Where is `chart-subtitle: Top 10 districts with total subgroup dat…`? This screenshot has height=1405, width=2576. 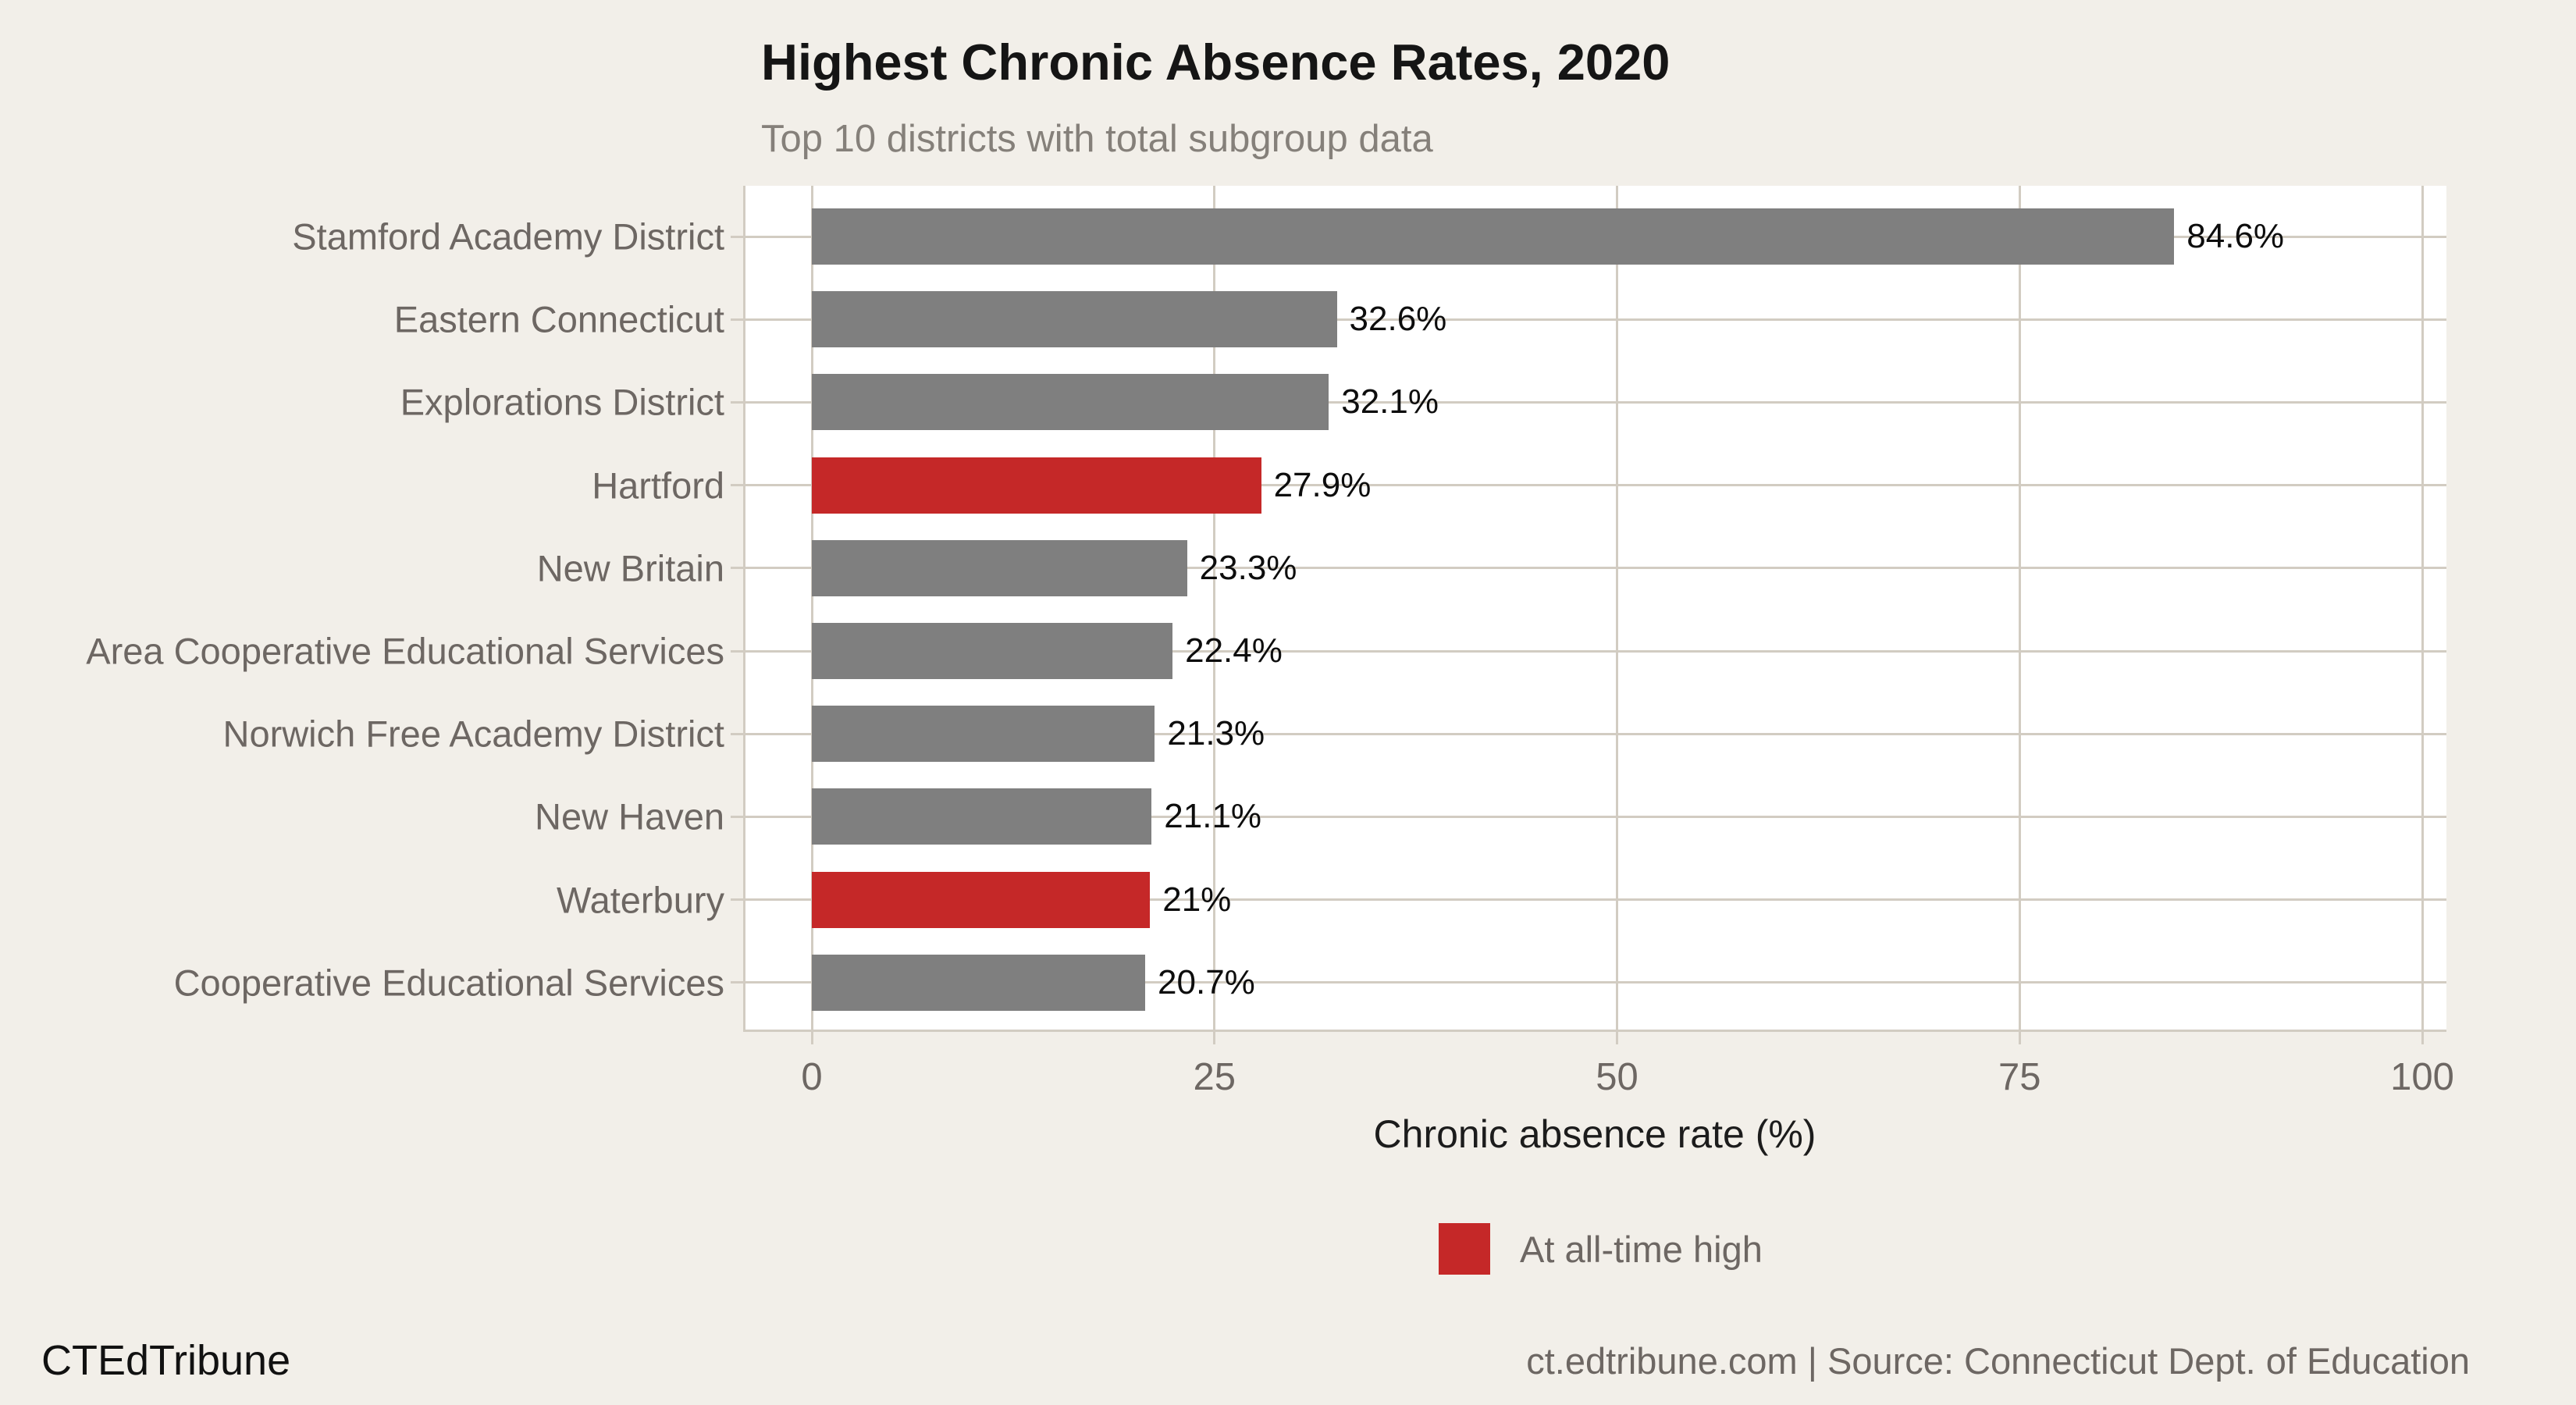
chart-subtitle: Top 10 districts with total subgroup dat… is located at coordinates (1097, 139).